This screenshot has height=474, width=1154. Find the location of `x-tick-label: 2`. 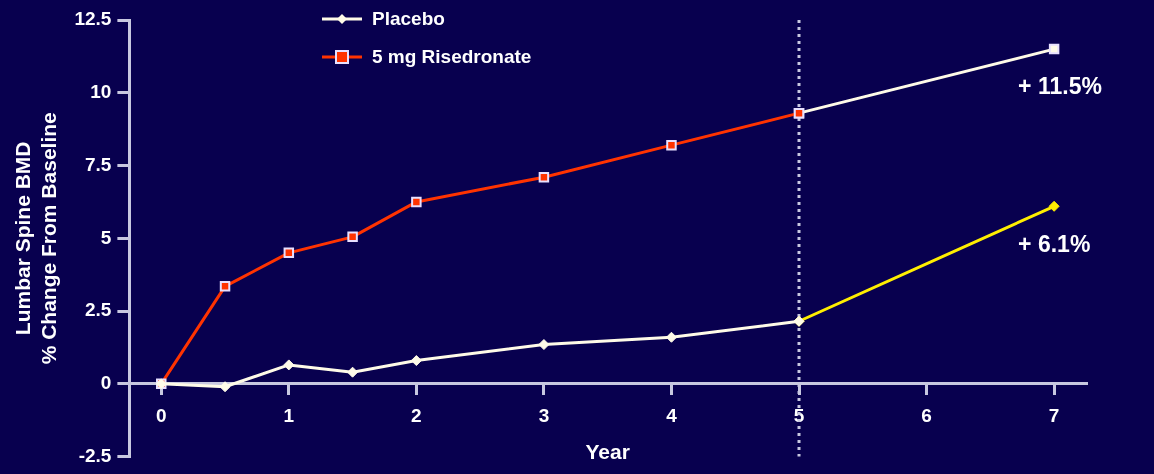

x-tick-label: 2 is located at coordinates (416, 416).